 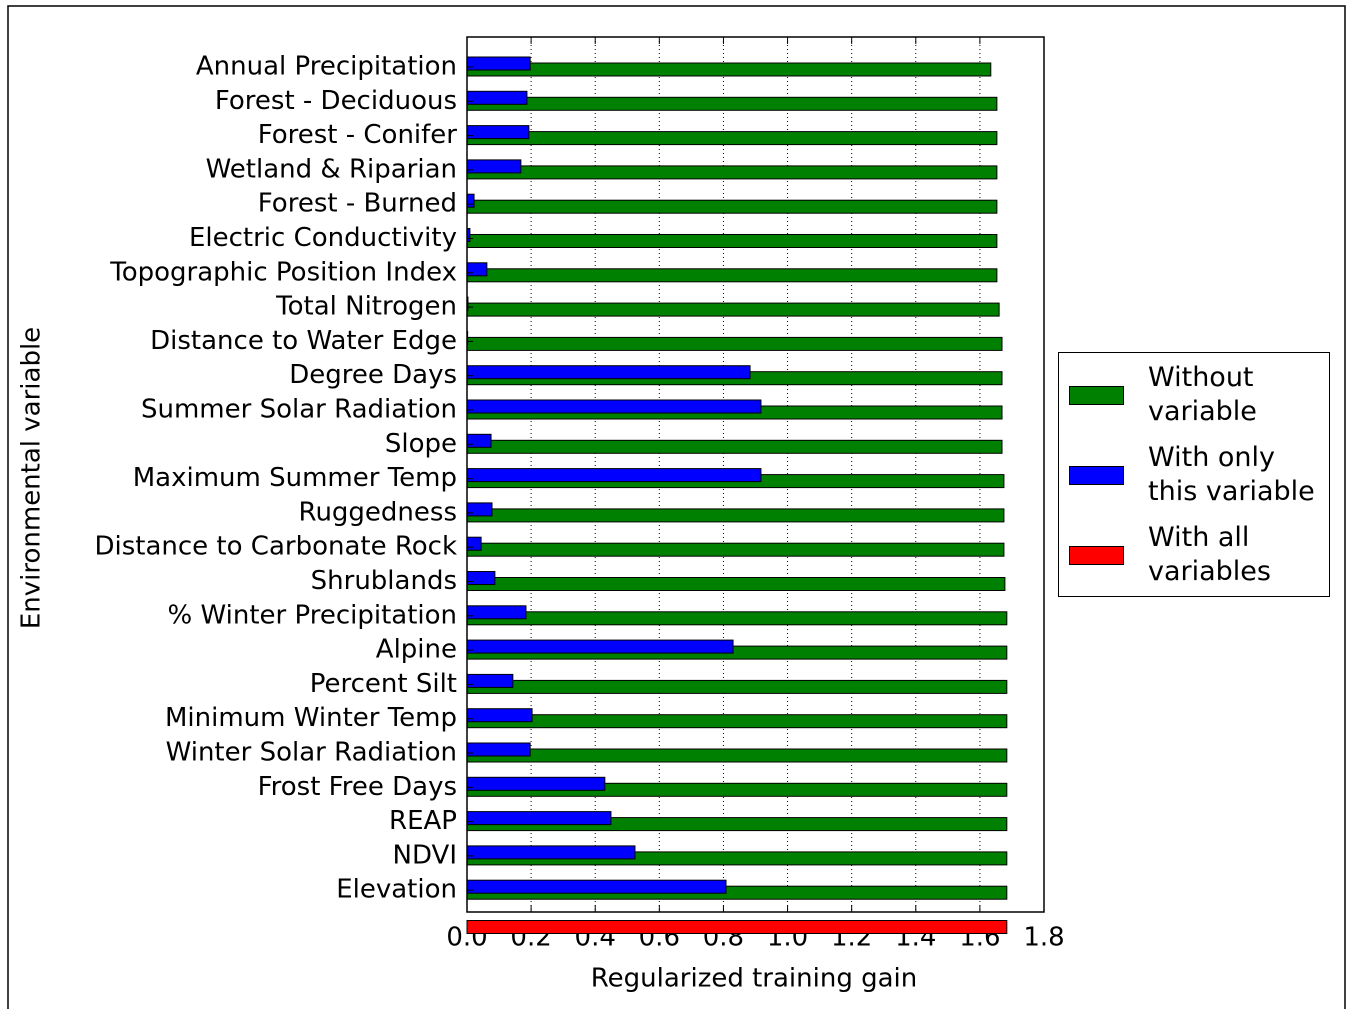 I want to click on legend-entry: Without variable, so click(x=1197, y=395).